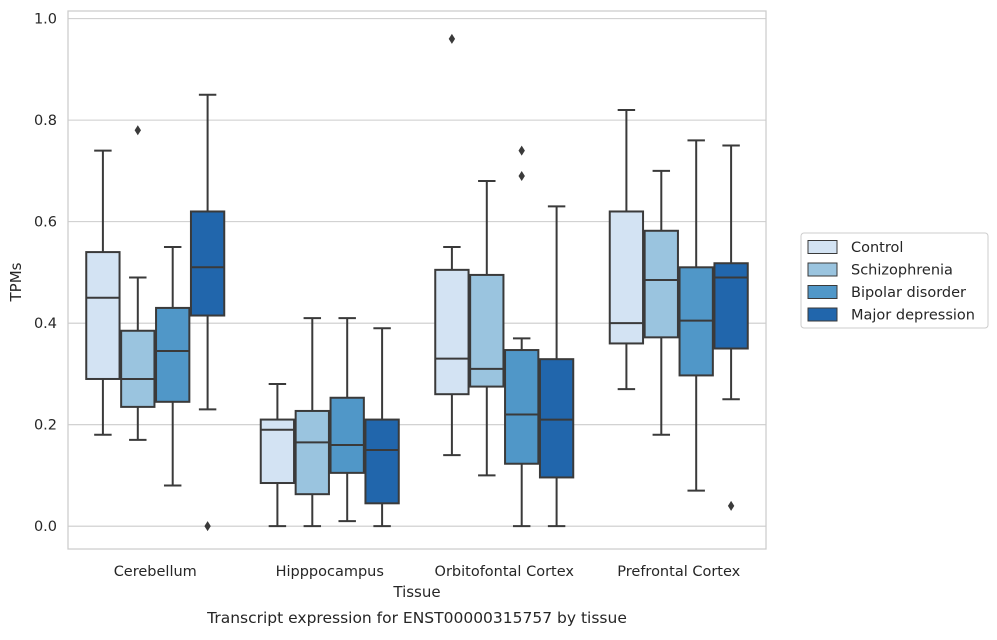 This screenshot has width=997, height=640. I want to click on x-tick-label: Orbitofontal Cortex, so click(505, 572).